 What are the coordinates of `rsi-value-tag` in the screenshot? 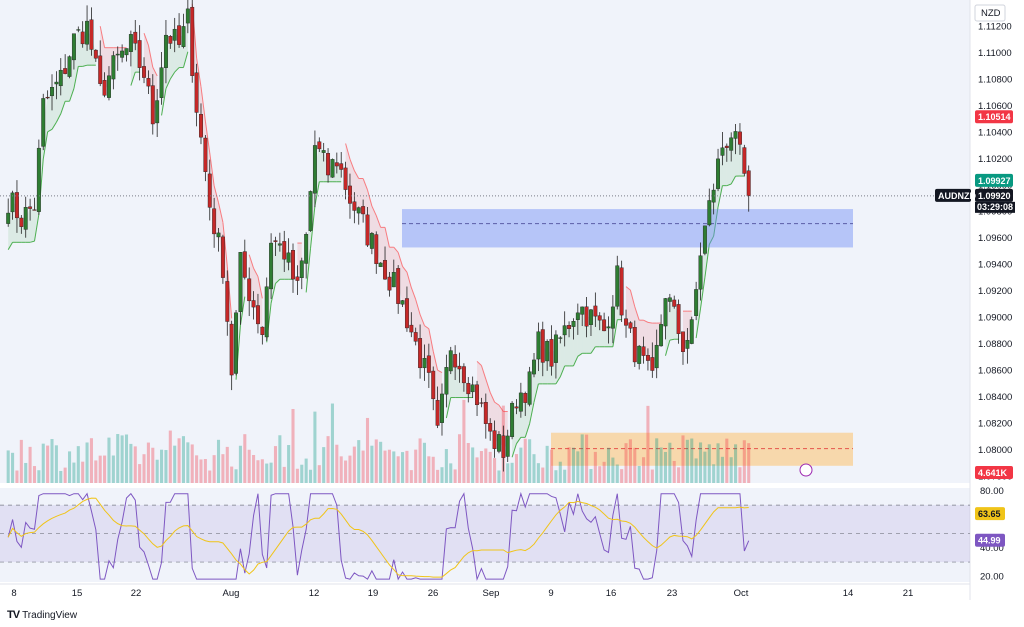 It's located at (990, 540).